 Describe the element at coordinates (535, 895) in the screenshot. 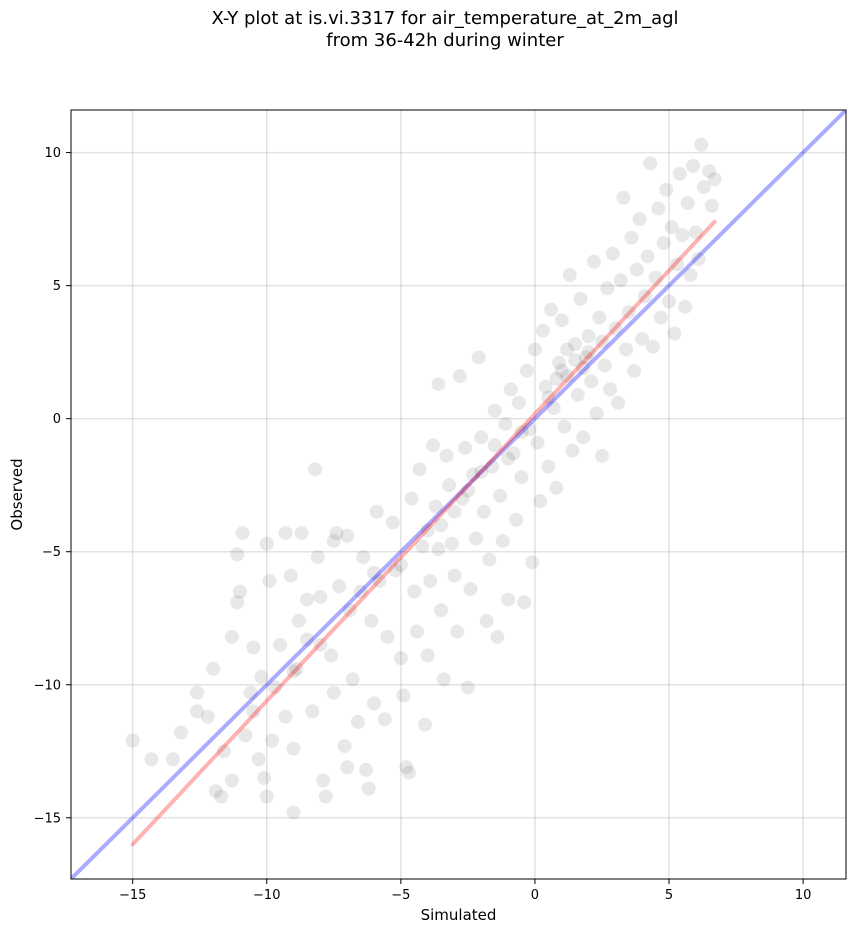

I see `x-tick-label: 0` at that location.